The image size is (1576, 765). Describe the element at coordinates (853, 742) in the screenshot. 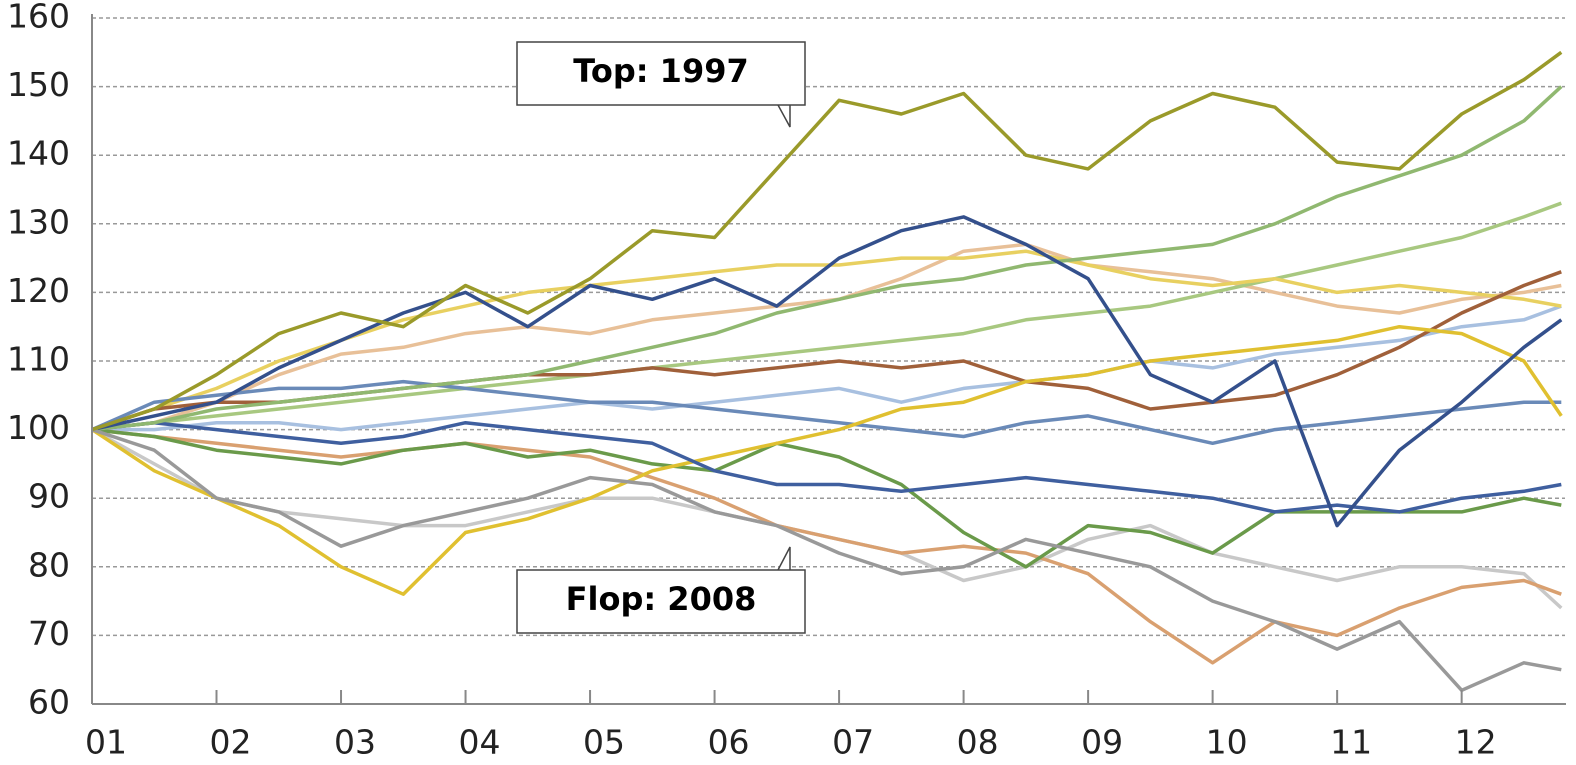

I see `x-tick-label: 07` at that location.